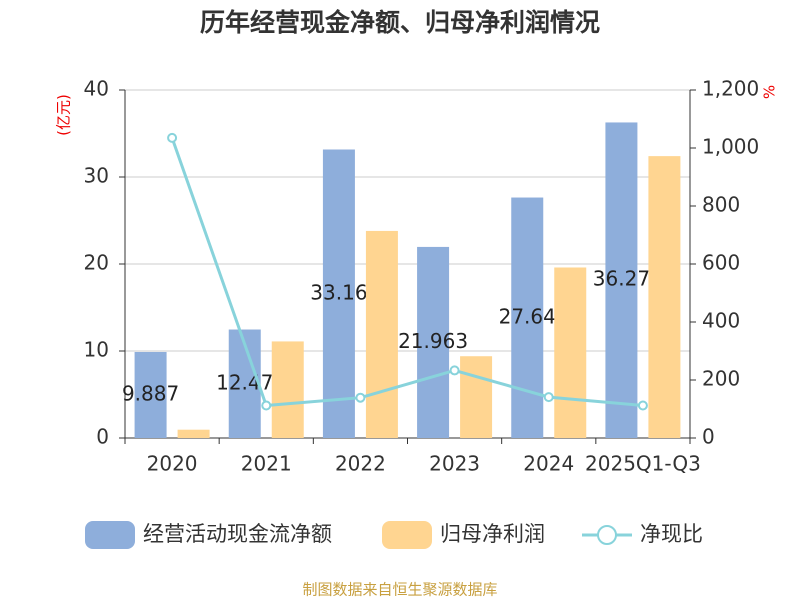 The image size is (800, 600). Describe the element at coordinates (237, 534) in the screenshot. I see `legend-label: 经营活动现金流净额` at that location.